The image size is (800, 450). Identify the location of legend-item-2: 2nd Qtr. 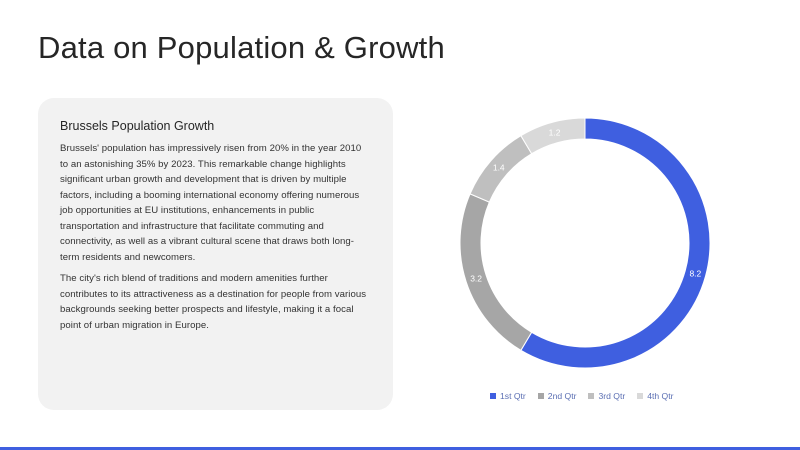
(557, 396).